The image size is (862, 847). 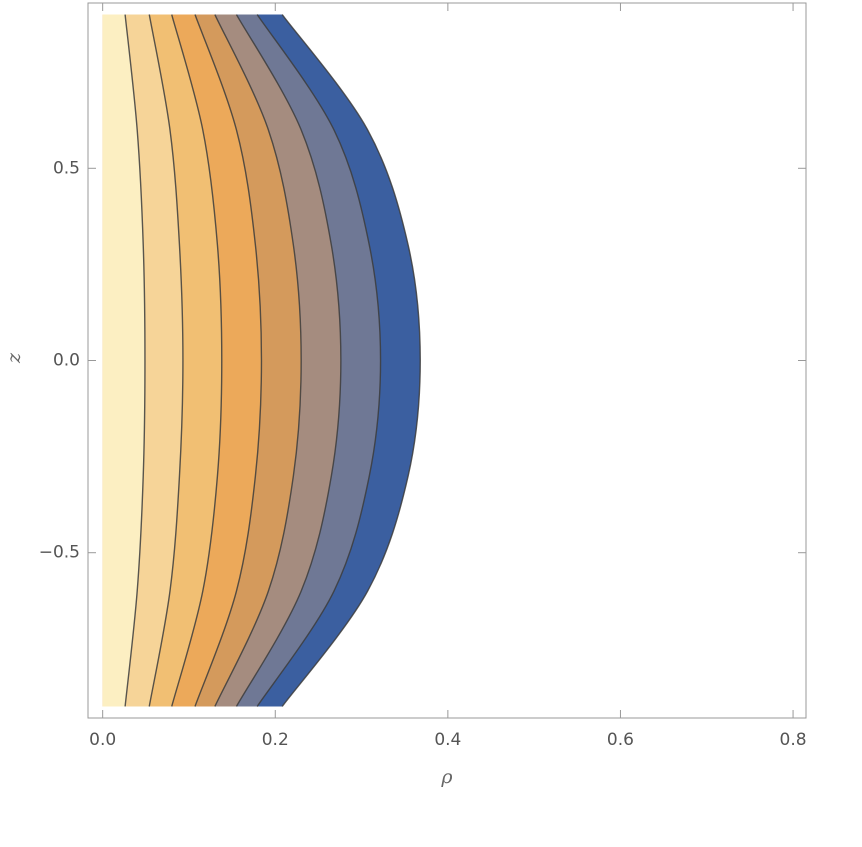 What do you see at coordinates (446, 777) in the screenshot?
I see `x-axis-title: ρ` at bounding box center [446, 777].